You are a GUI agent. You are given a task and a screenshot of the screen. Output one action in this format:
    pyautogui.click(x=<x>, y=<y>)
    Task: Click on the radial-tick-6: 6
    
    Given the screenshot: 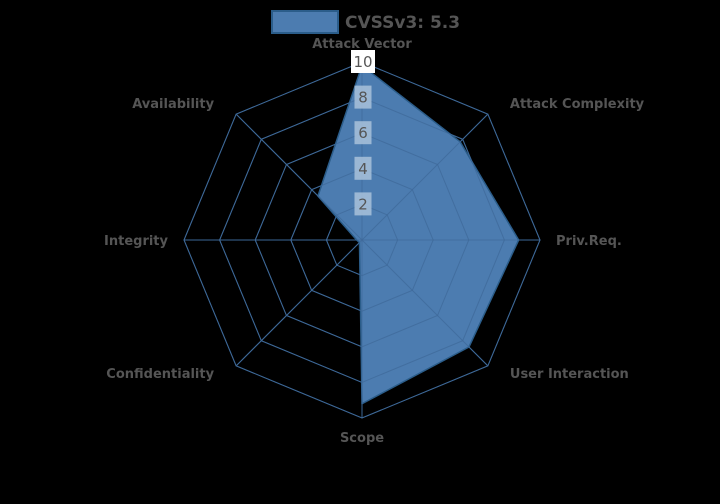 What is the action you would take?
    pyautogui.click(x=363, y=133)
    